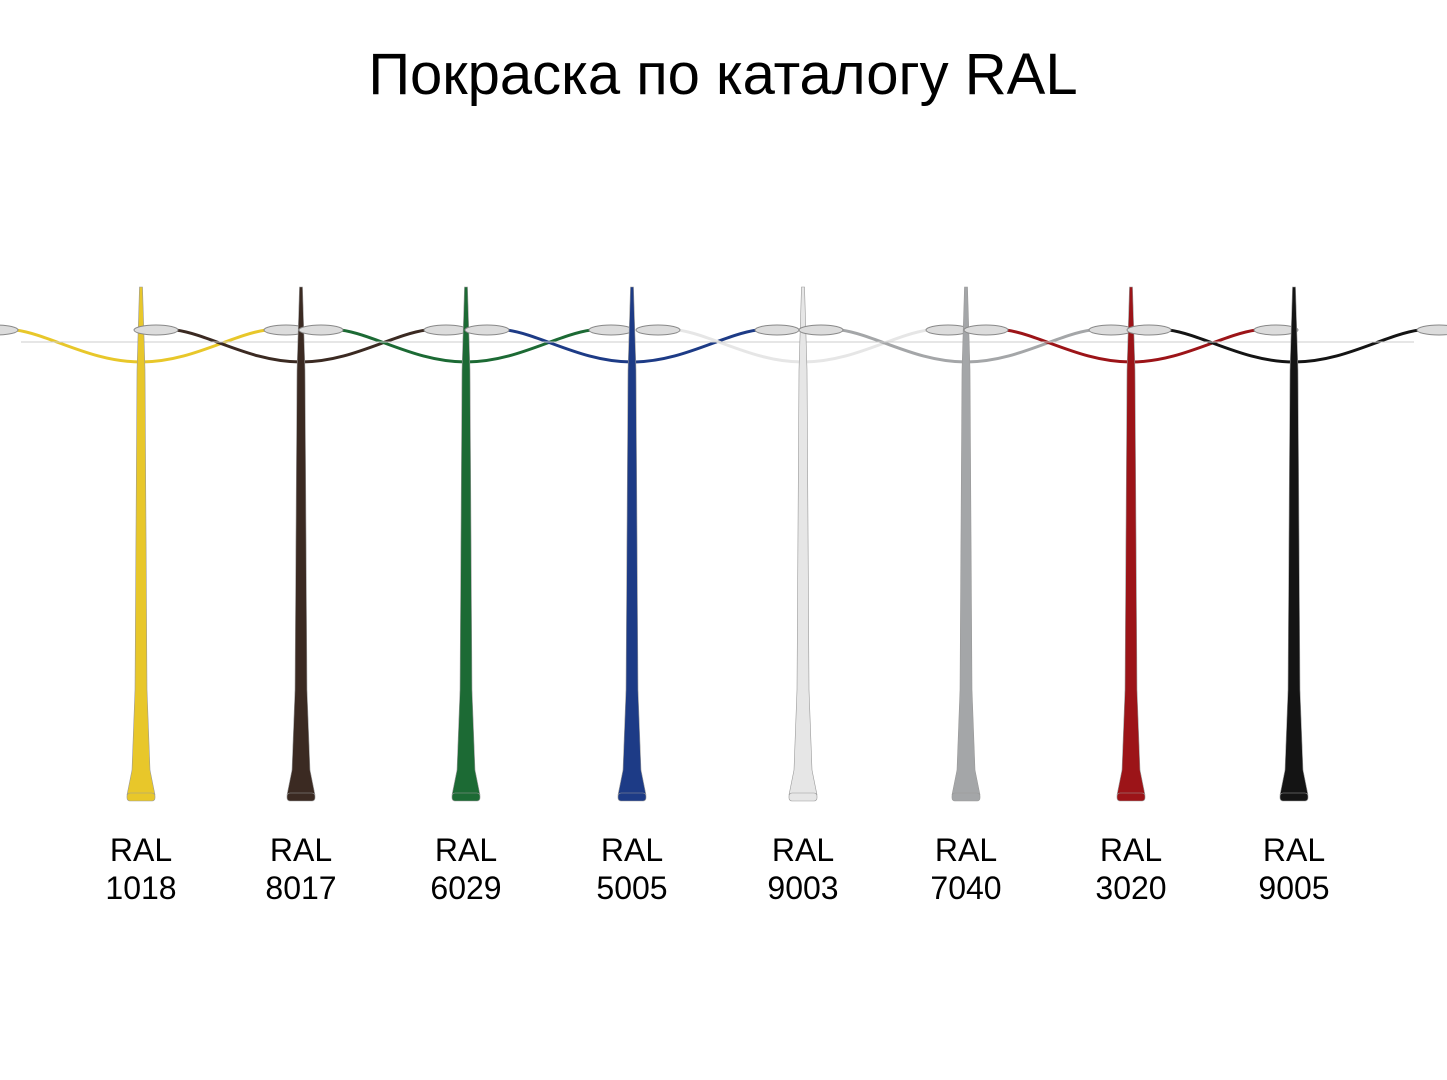 The width and height of the screenshot is (1447, 1080). What do you see at coordinates (1130, 888) in the screenshot?
I see `label-code: 3020` at bounding box center [1130, 888].